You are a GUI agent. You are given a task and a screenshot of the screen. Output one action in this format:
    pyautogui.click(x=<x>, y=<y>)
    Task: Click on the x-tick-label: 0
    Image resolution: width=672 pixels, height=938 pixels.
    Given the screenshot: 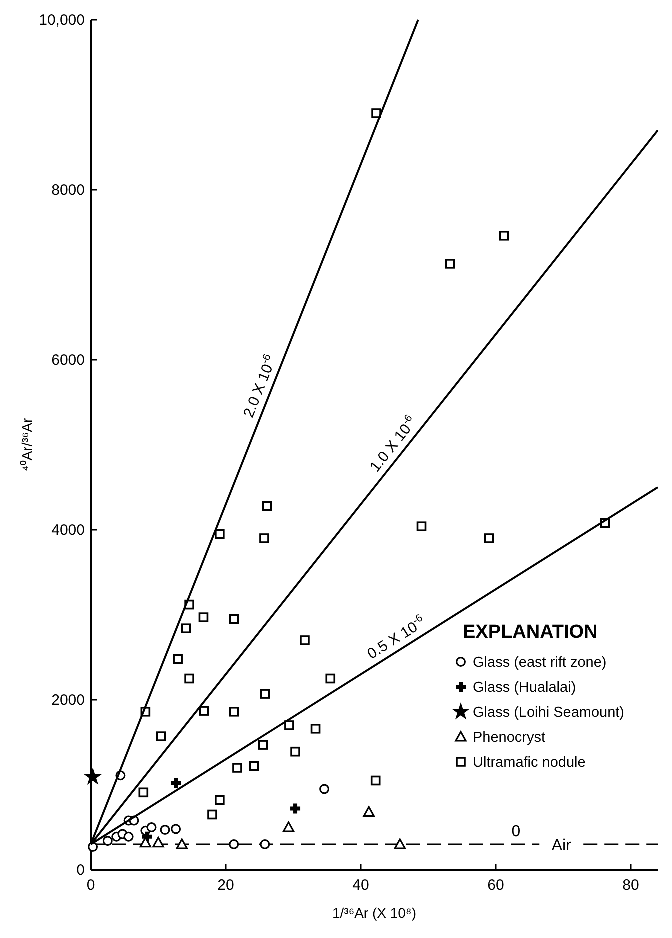 What is the action you would take?
    pyautogui.click(x=91, y=885)
    